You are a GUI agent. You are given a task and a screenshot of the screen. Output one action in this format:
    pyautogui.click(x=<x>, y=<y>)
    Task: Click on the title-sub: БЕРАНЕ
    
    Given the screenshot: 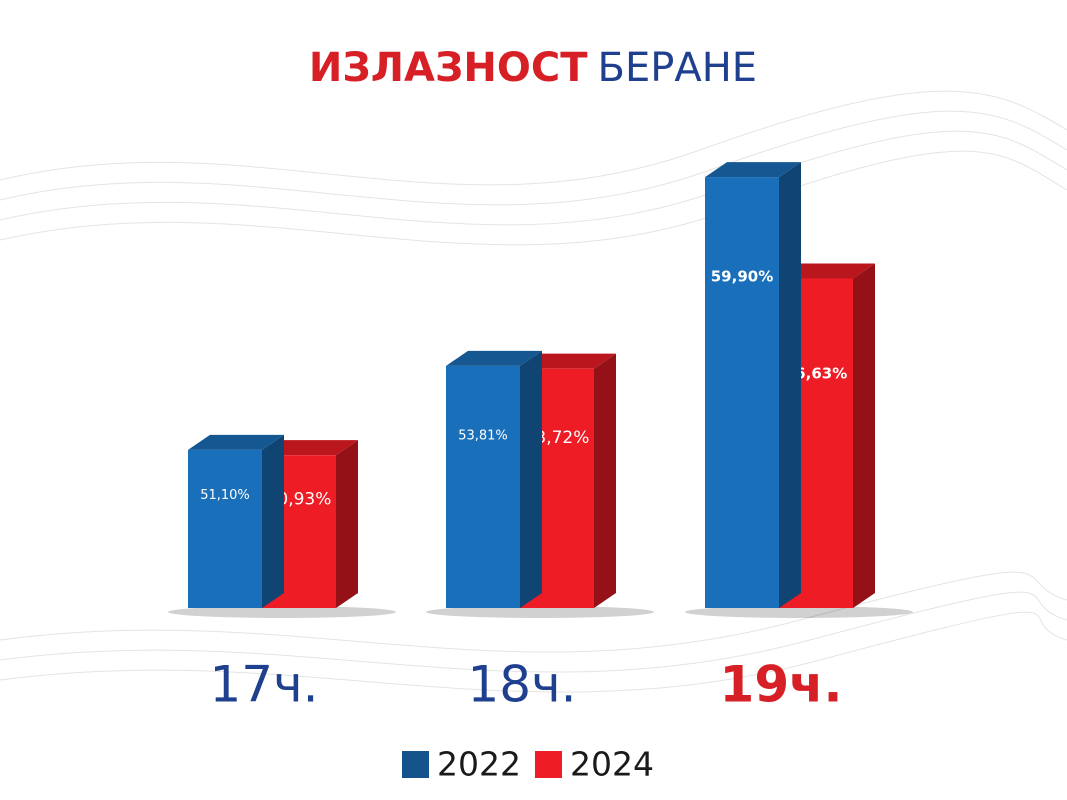 What is the action you would take?
    pyautogui.click(x=678, y=68)
    